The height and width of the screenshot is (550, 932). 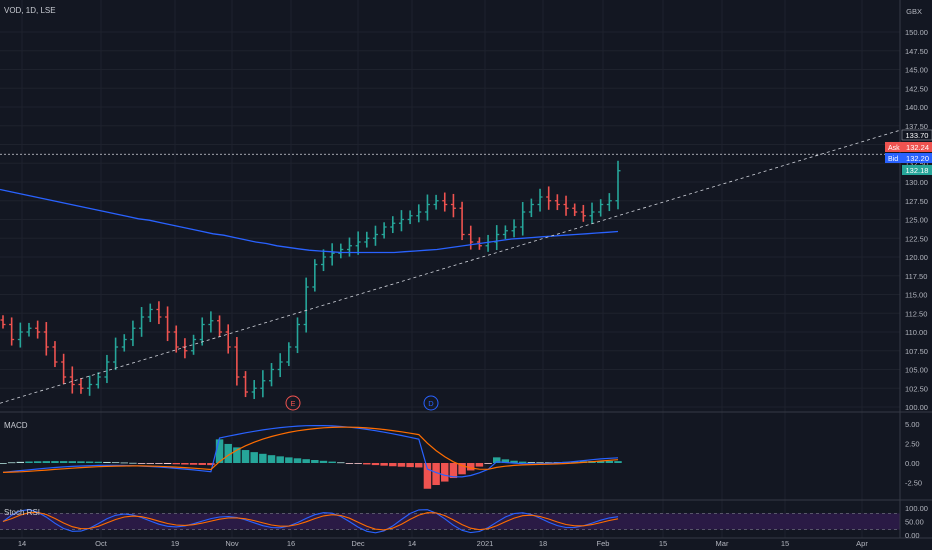 I want to click on stoch-tick-label: 0.00, so click(x=912, y=535).